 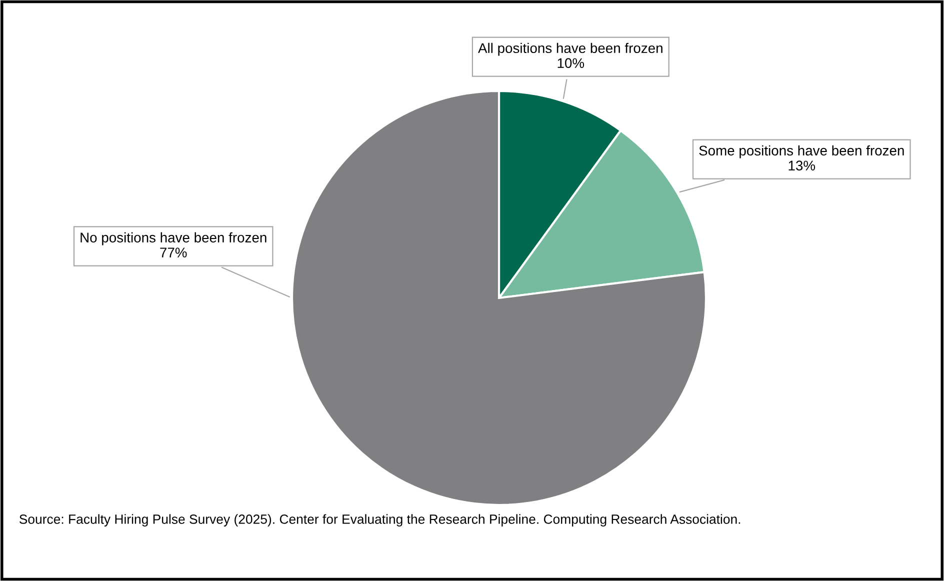 What do you see at coordinates (801, 151) in the screenshot?
I see `slice-label: Some positions have been frozen` at bounding box center [801, 151].